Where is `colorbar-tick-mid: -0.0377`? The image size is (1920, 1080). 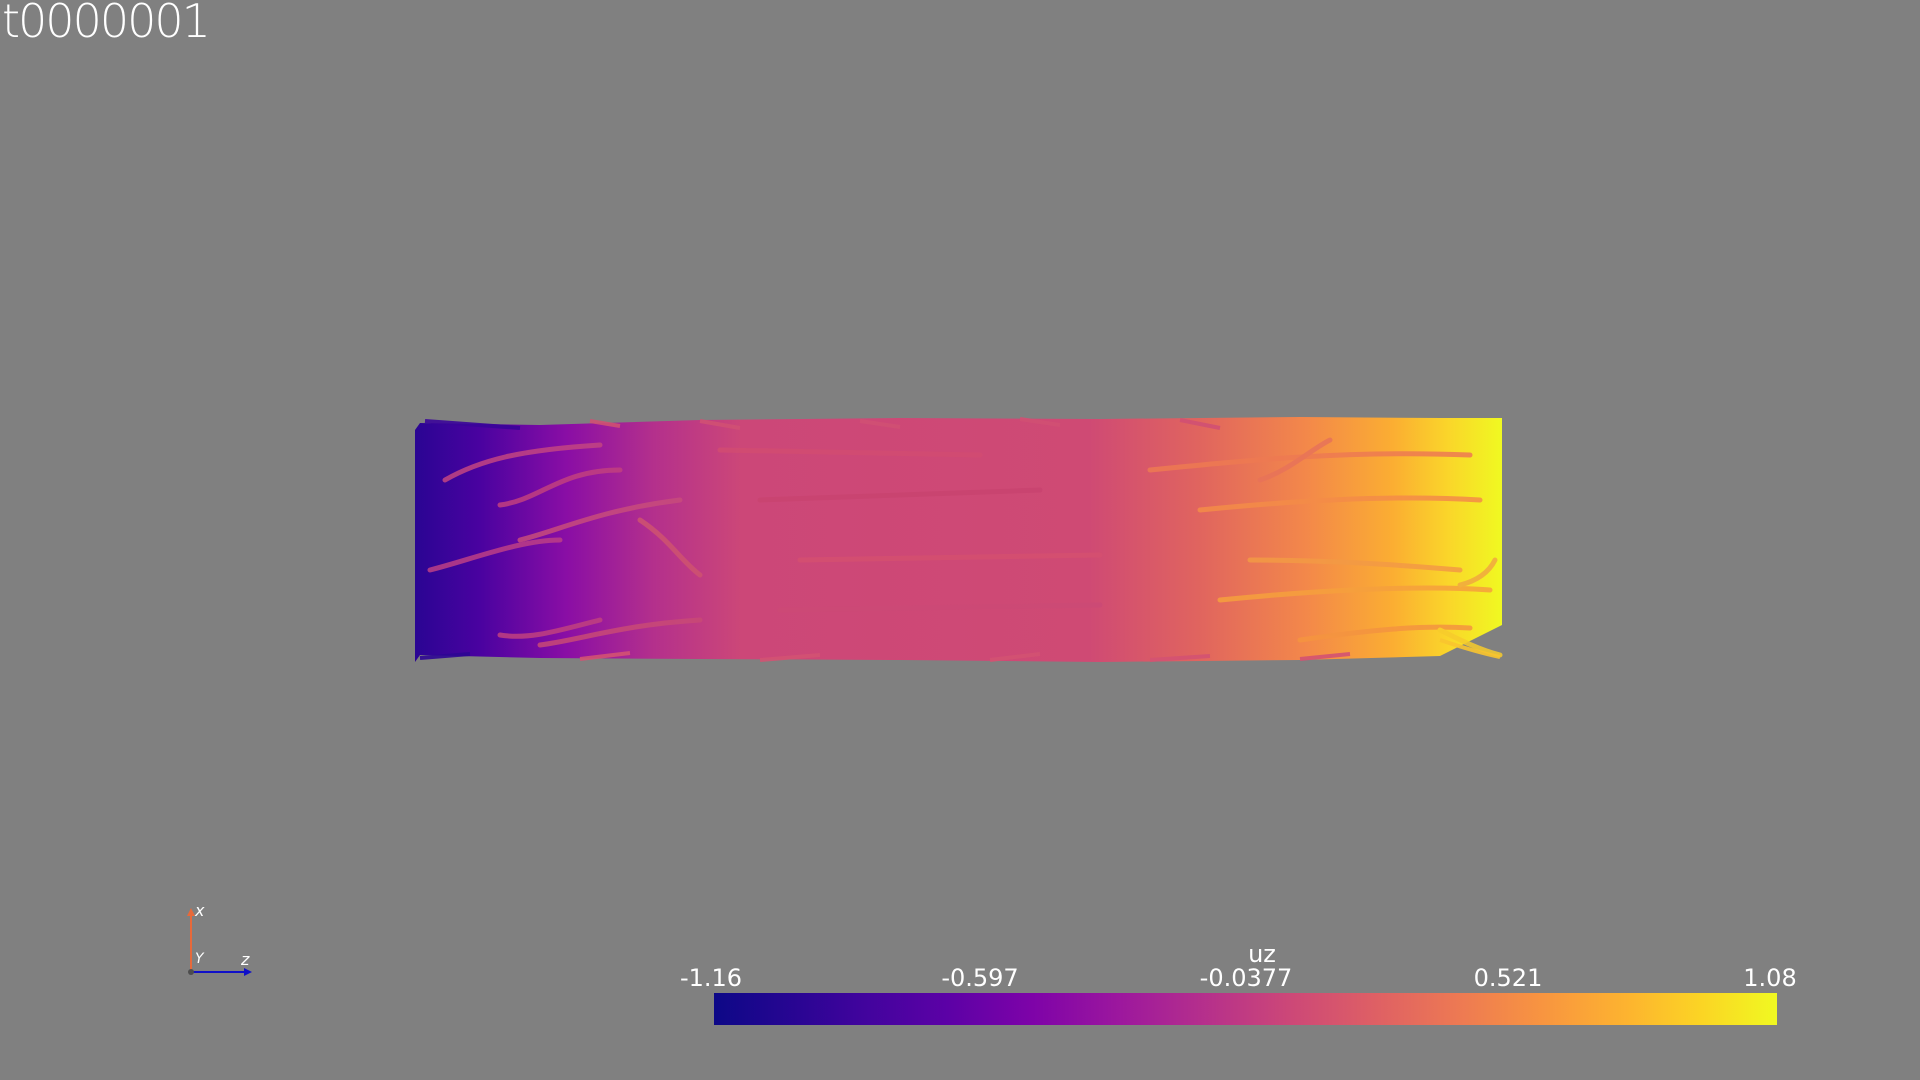
colorbar-tick-mid: -0.0377 is located at coordinates (1246, 978).